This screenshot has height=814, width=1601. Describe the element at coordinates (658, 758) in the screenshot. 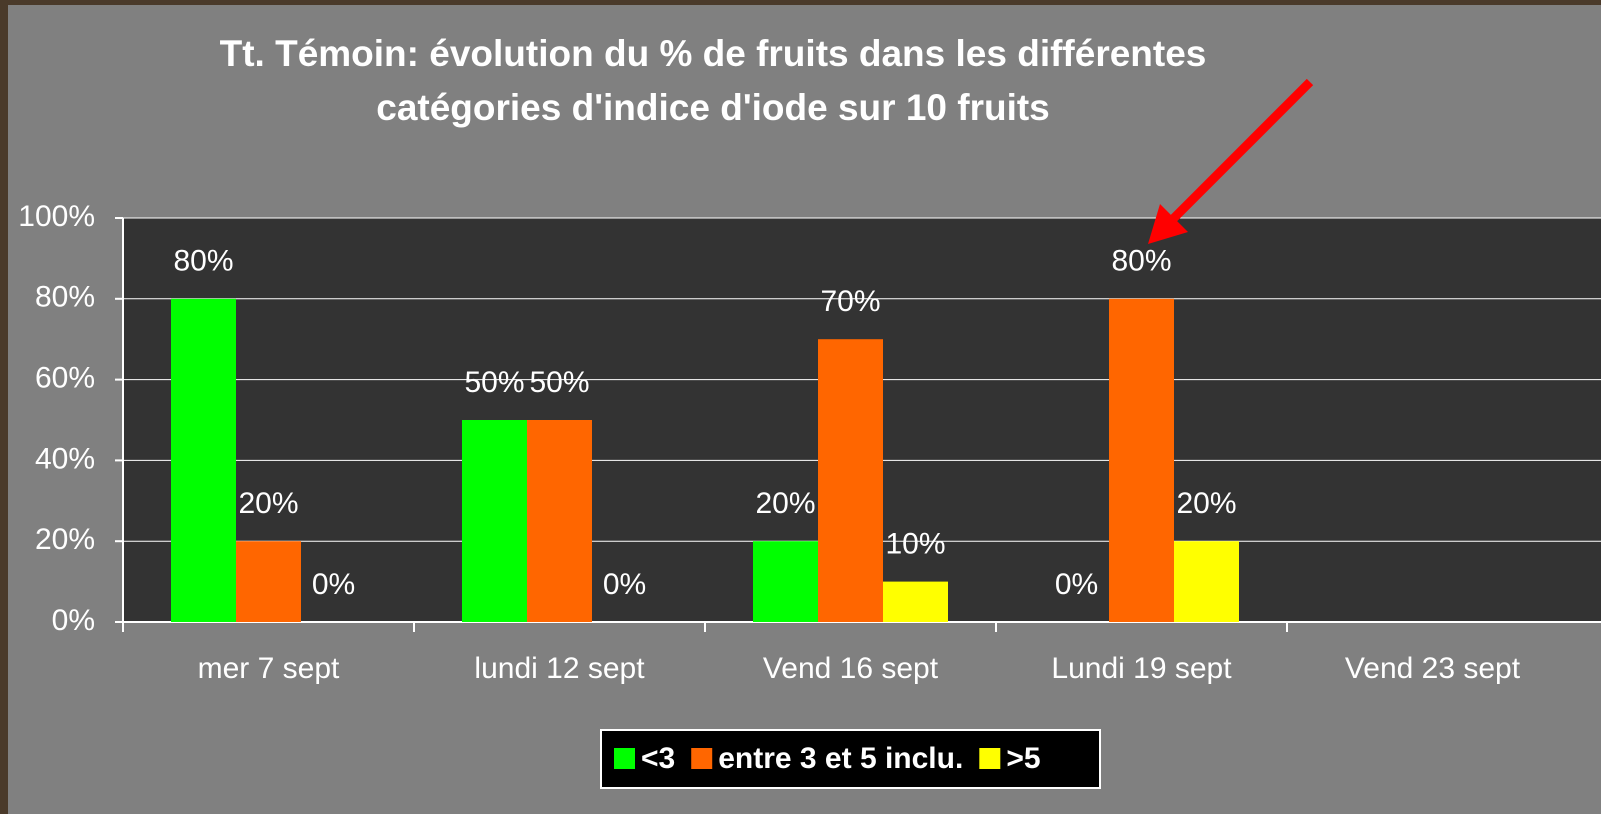

I see `legend-label: <3` at that location.